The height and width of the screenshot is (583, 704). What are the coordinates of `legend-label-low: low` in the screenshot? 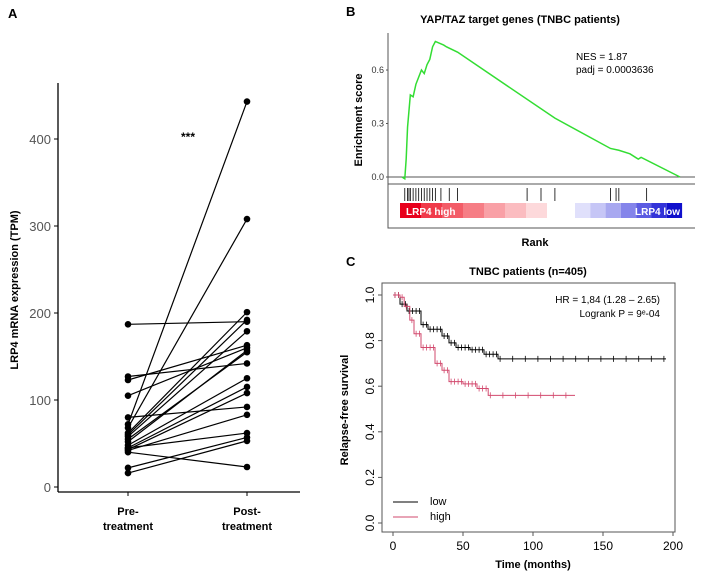 It's located at (438, 502).